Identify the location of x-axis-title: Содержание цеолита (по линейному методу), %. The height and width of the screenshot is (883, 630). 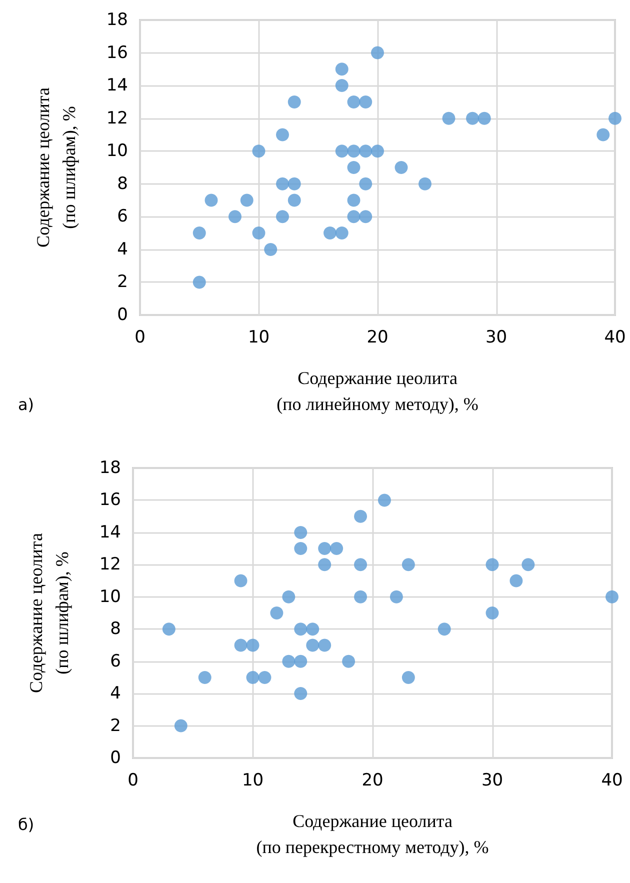
(377, 391).